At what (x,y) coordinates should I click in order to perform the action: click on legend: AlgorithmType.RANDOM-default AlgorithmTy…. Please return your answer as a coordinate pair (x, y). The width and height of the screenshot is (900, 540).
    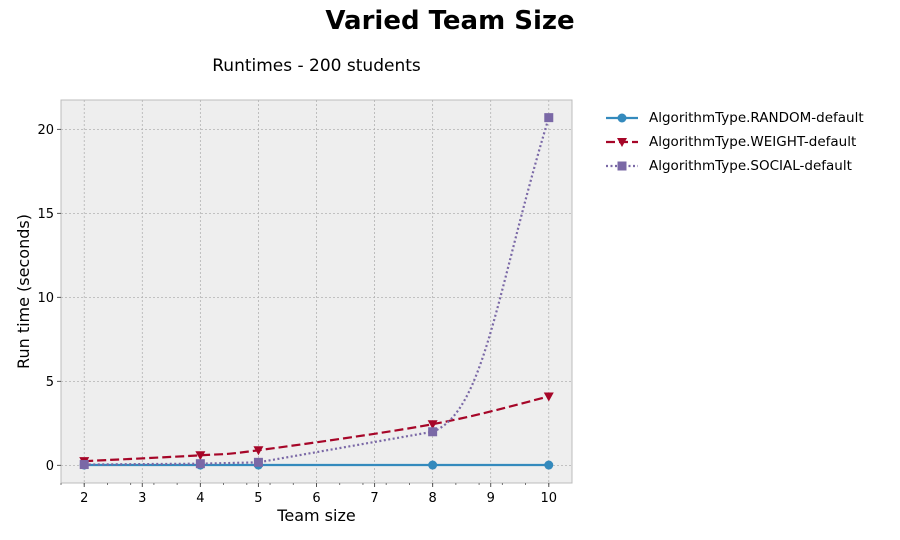
    Looking at the image, I should click on (734, 142).